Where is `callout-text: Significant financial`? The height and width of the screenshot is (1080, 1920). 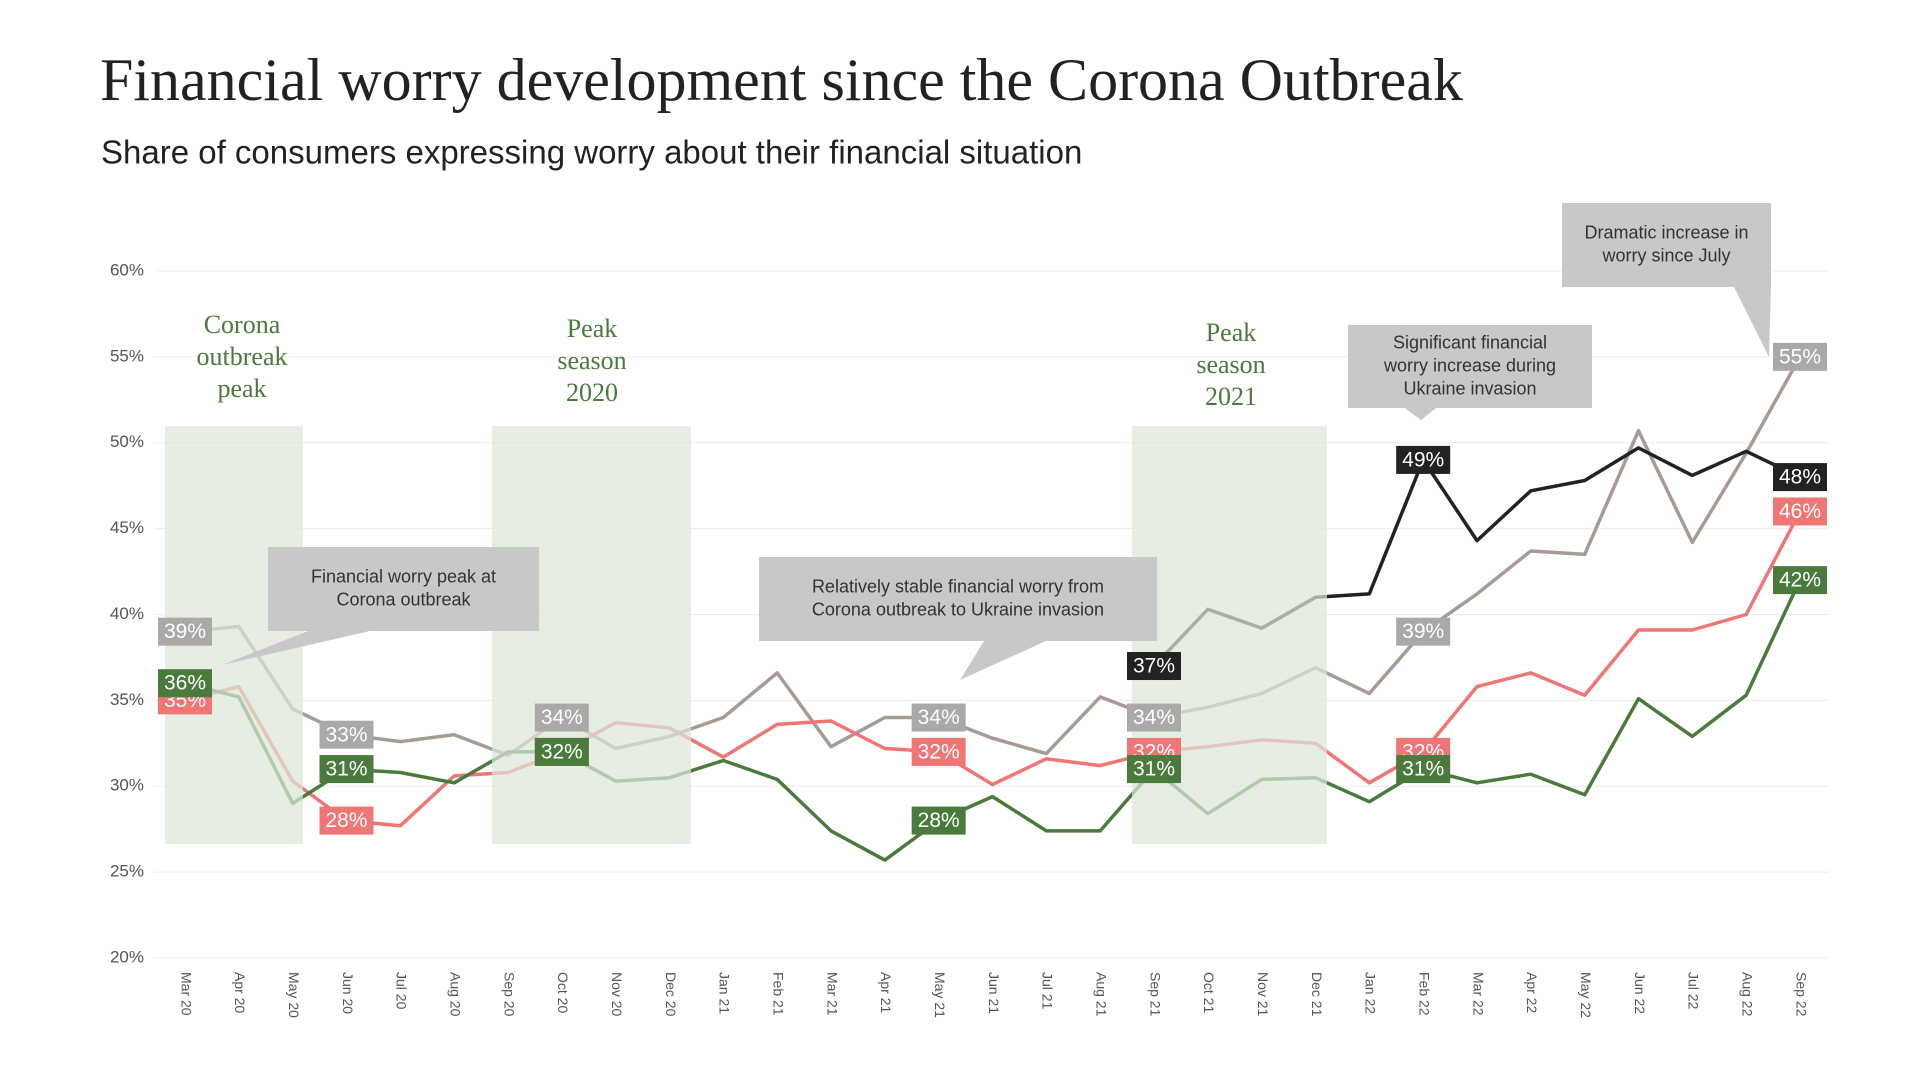
callout-text: Significant financial is located at coordinates (1470, 342).